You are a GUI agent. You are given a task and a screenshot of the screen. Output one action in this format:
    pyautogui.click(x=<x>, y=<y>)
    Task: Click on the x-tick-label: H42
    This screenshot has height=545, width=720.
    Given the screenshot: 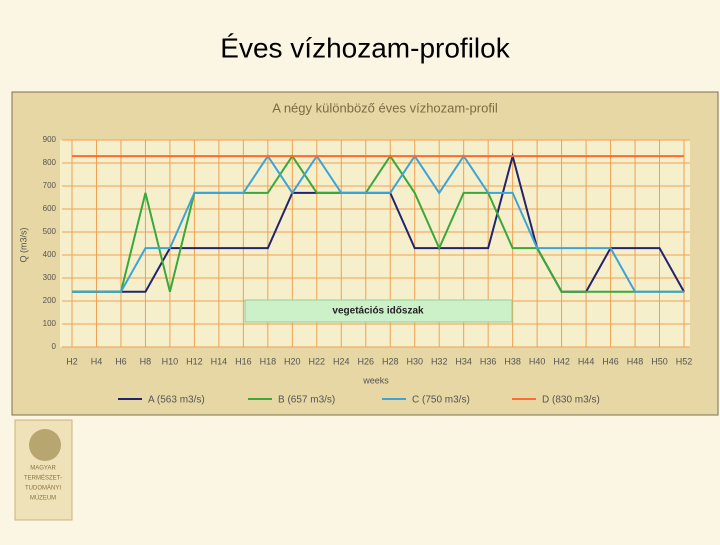 What is the action you would take?
    pyautogui.click(x=561, y=361)
    